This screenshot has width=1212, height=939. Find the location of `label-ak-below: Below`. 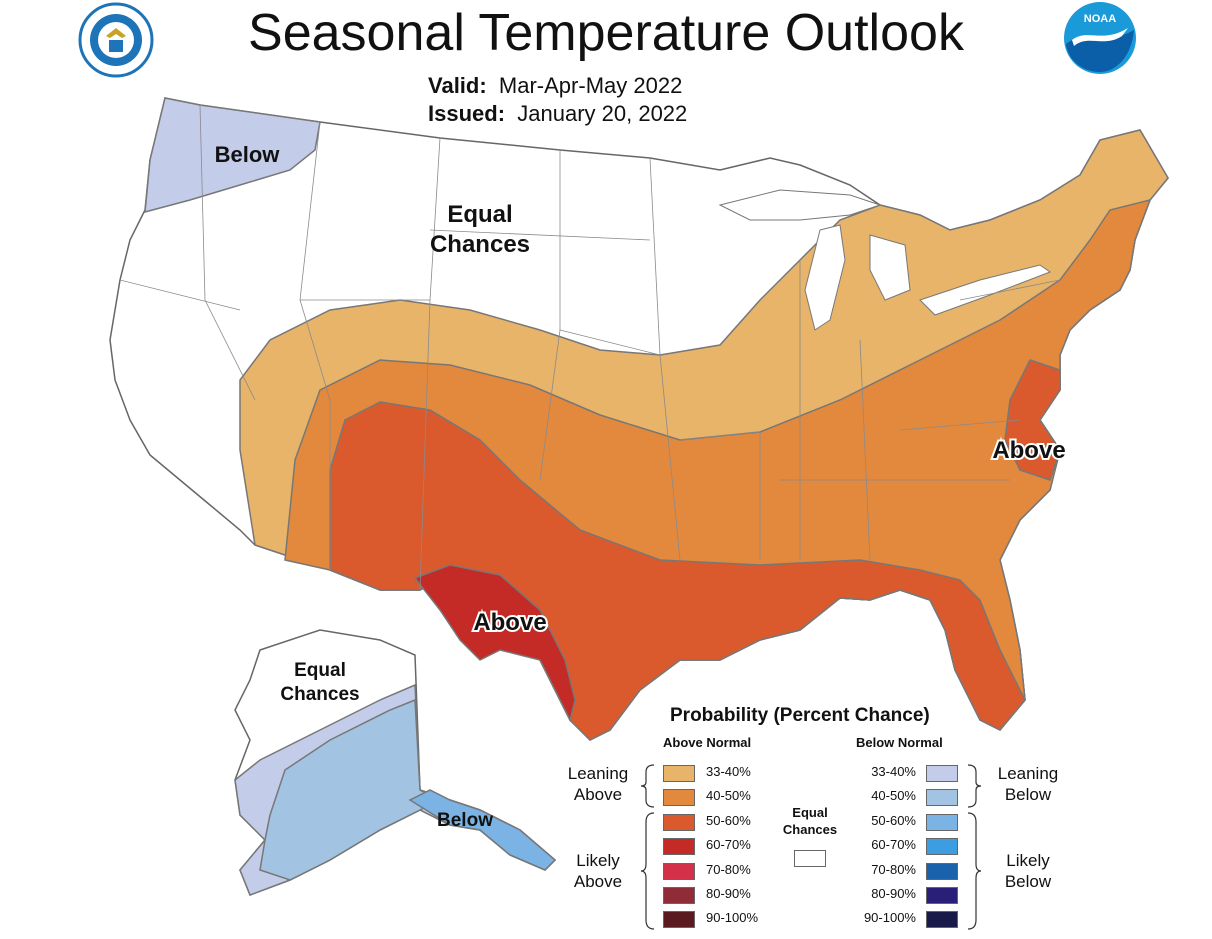

label-ak-below: Below is located at coordinates (465, 820).